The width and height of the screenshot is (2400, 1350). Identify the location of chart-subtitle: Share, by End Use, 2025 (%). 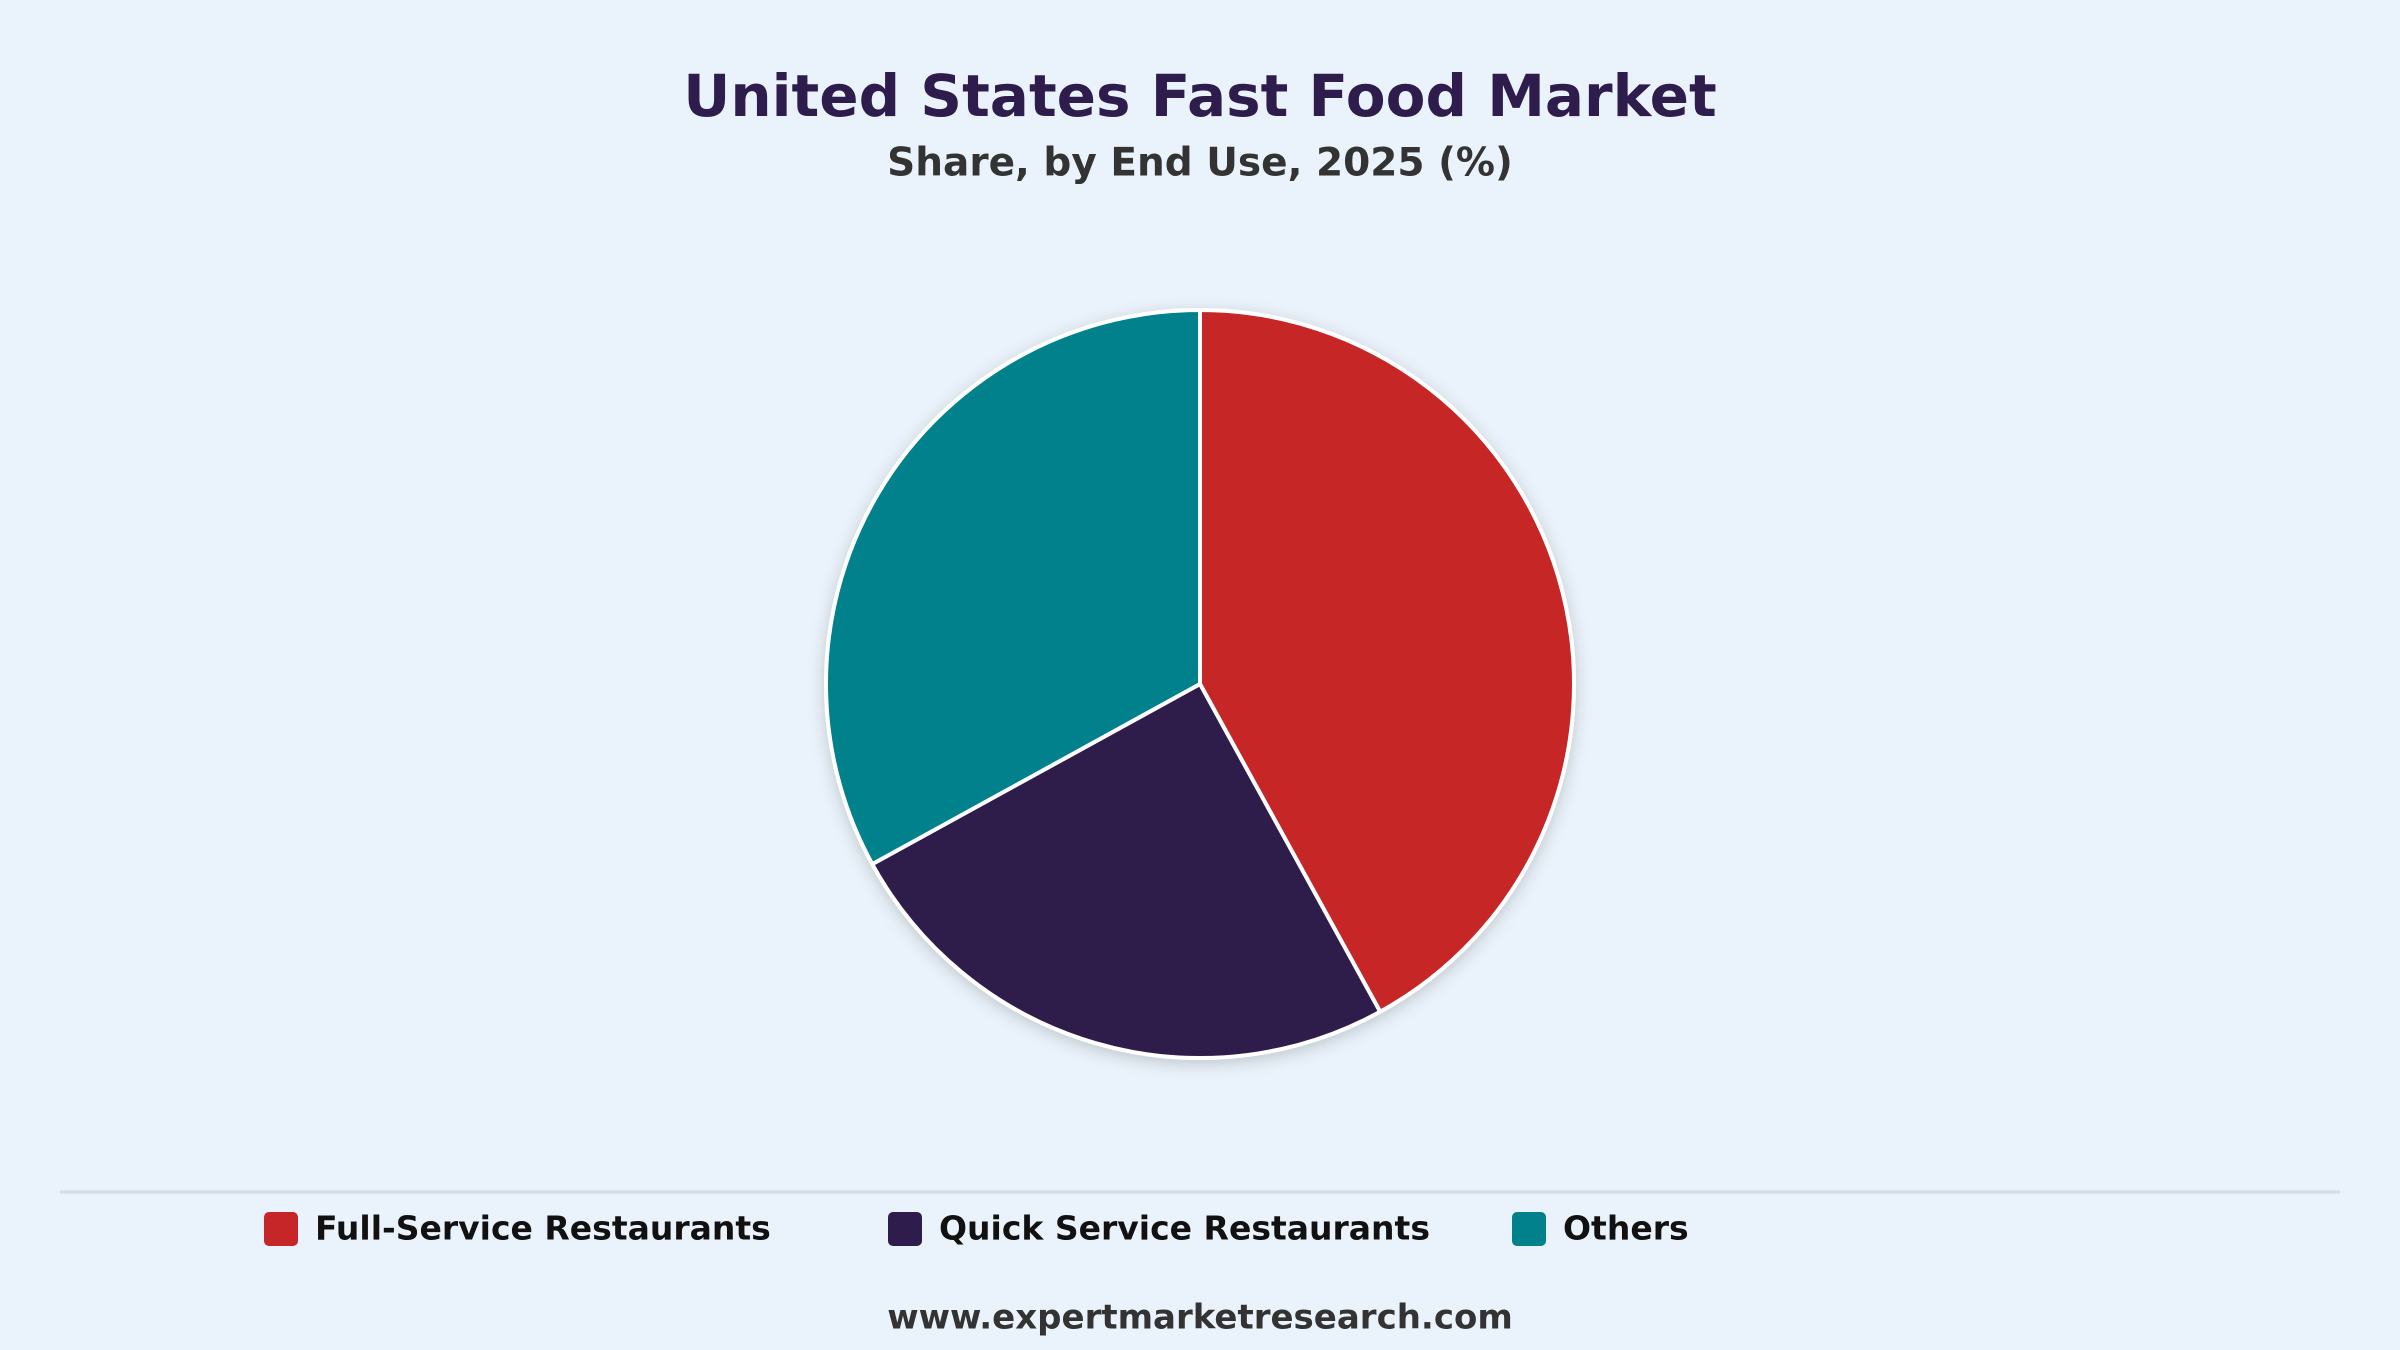
(1200, 163).